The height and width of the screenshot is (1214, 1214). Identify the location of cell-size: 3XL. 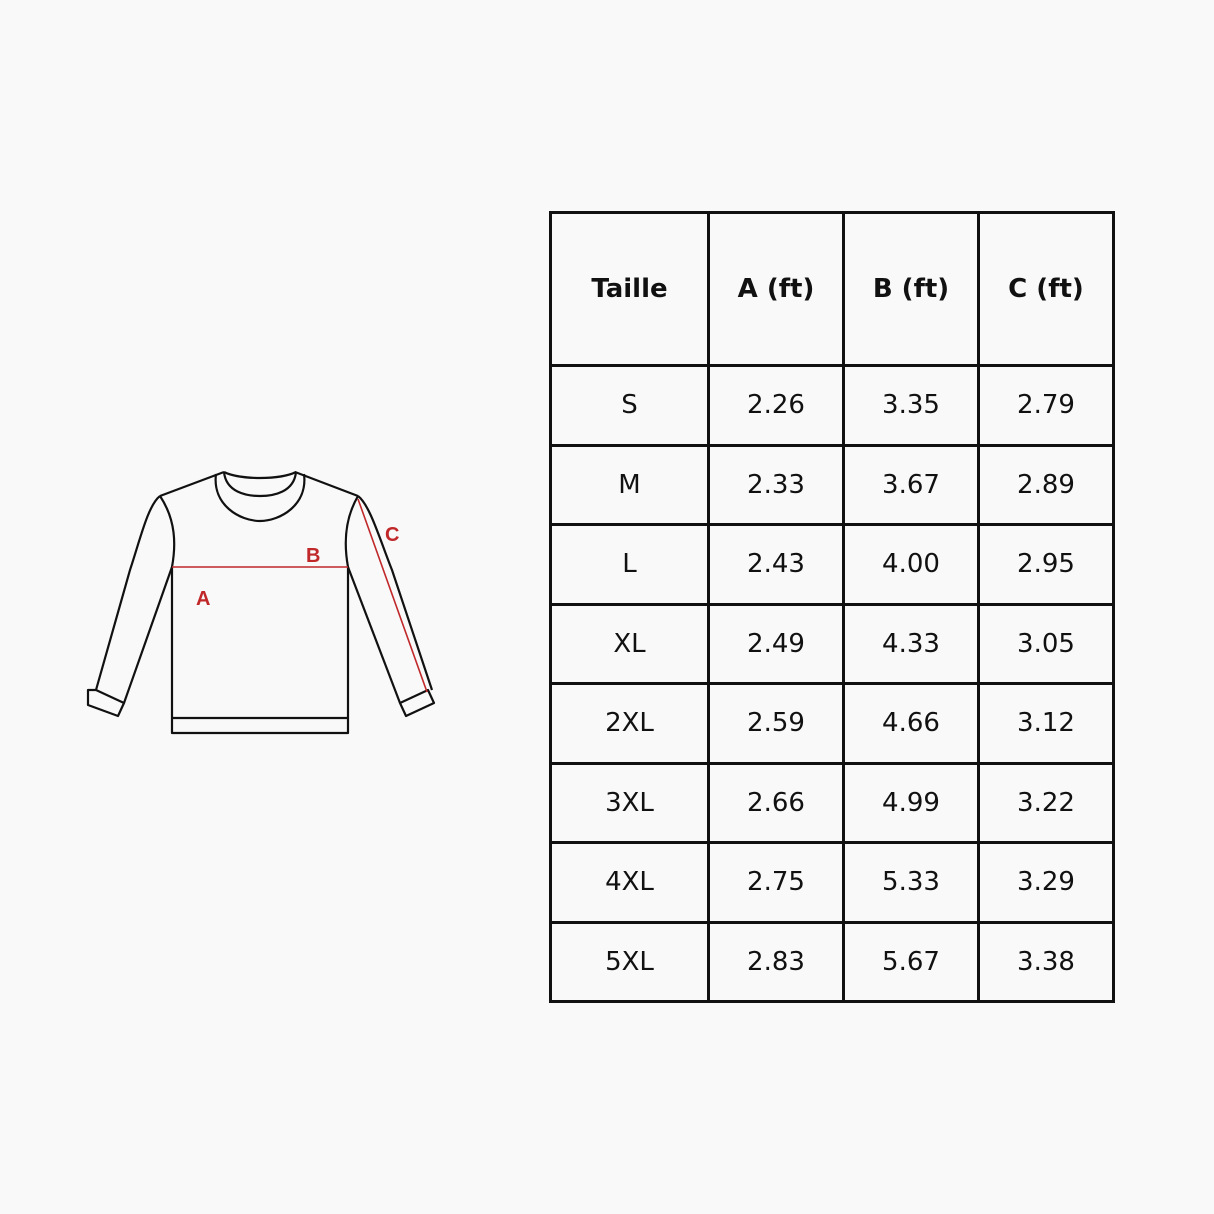
(629, 802).